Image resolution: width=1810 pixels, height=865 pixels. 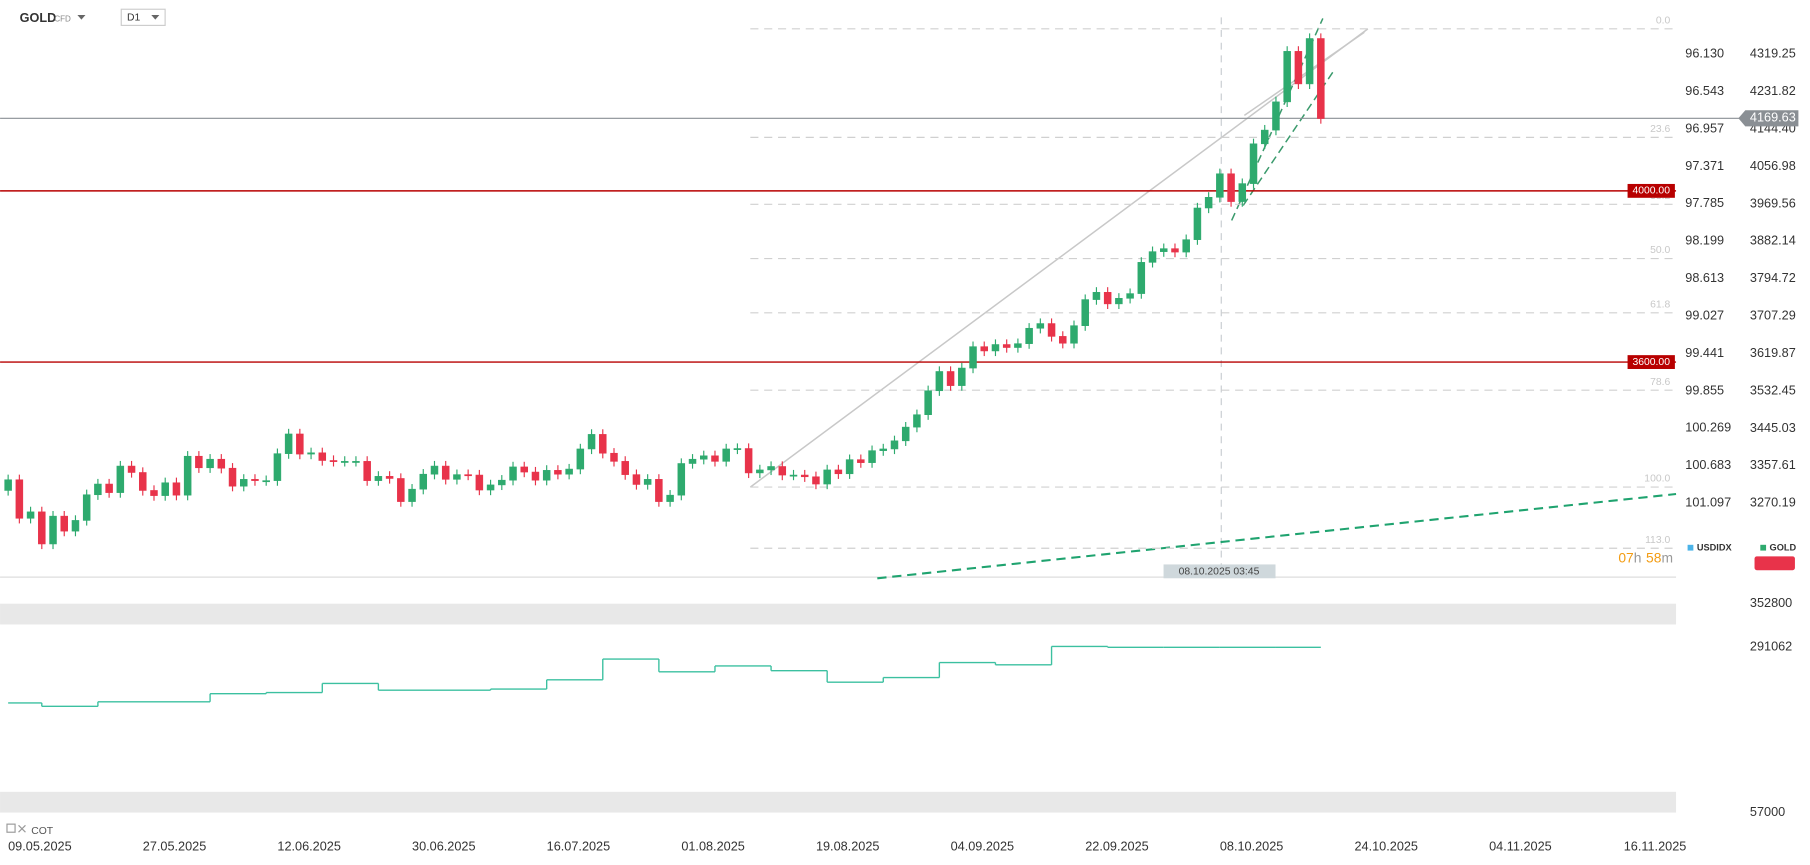 What do you see at coordinates (22, 828) in the screenshot?
I see `panel-close-icon` at bounding box center [22, 828].